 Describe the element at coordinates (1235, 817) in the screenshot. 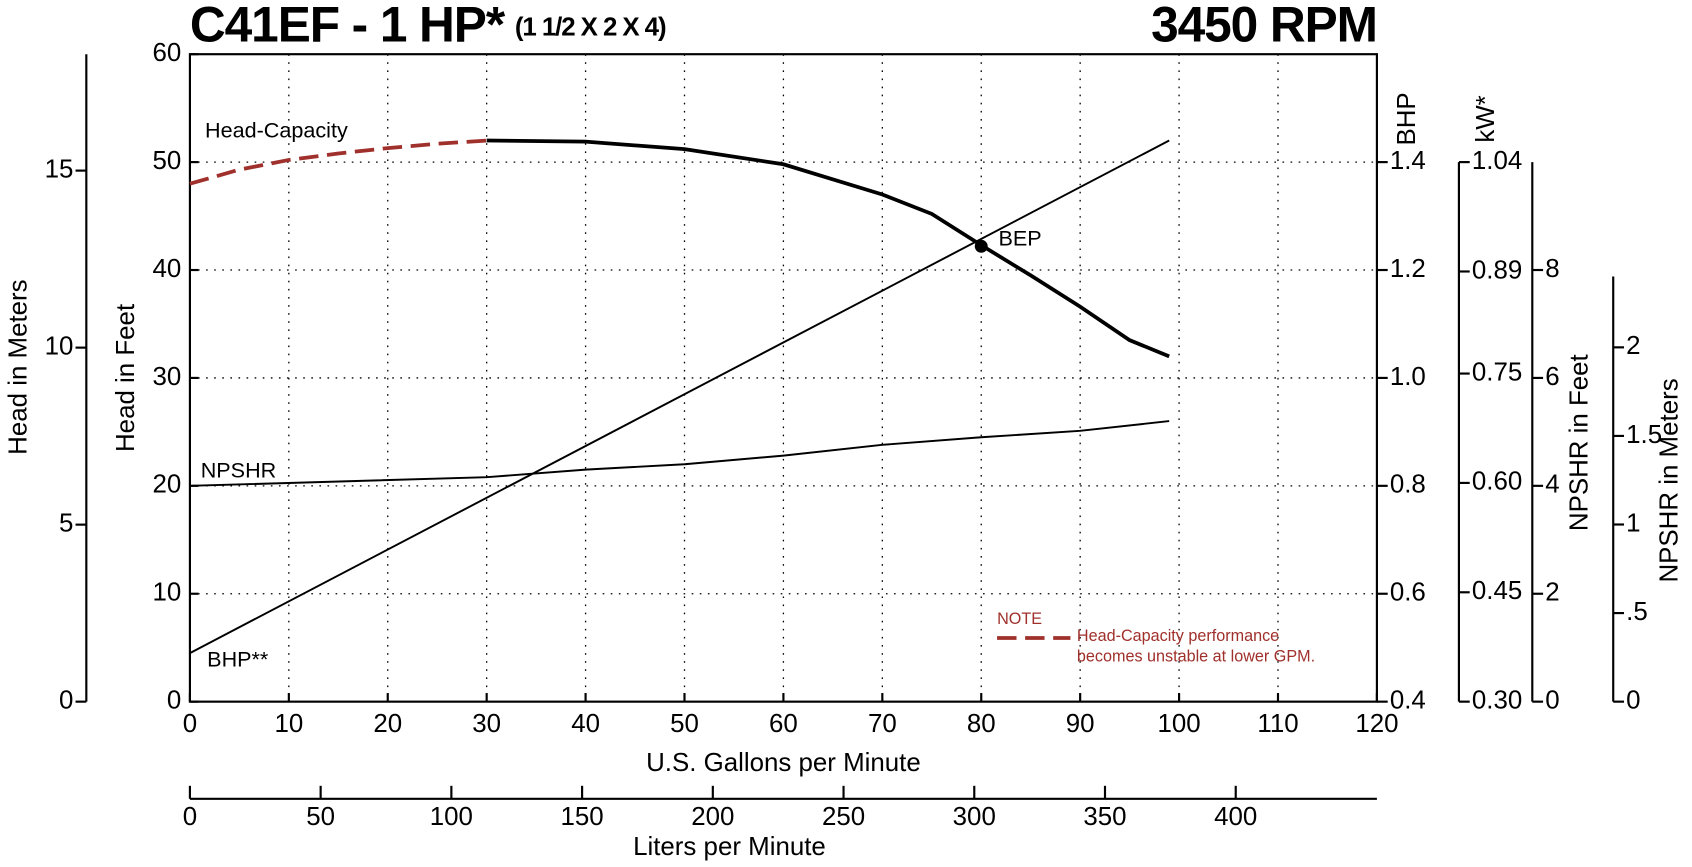

I see `x2-tick-label: 400` at that location.